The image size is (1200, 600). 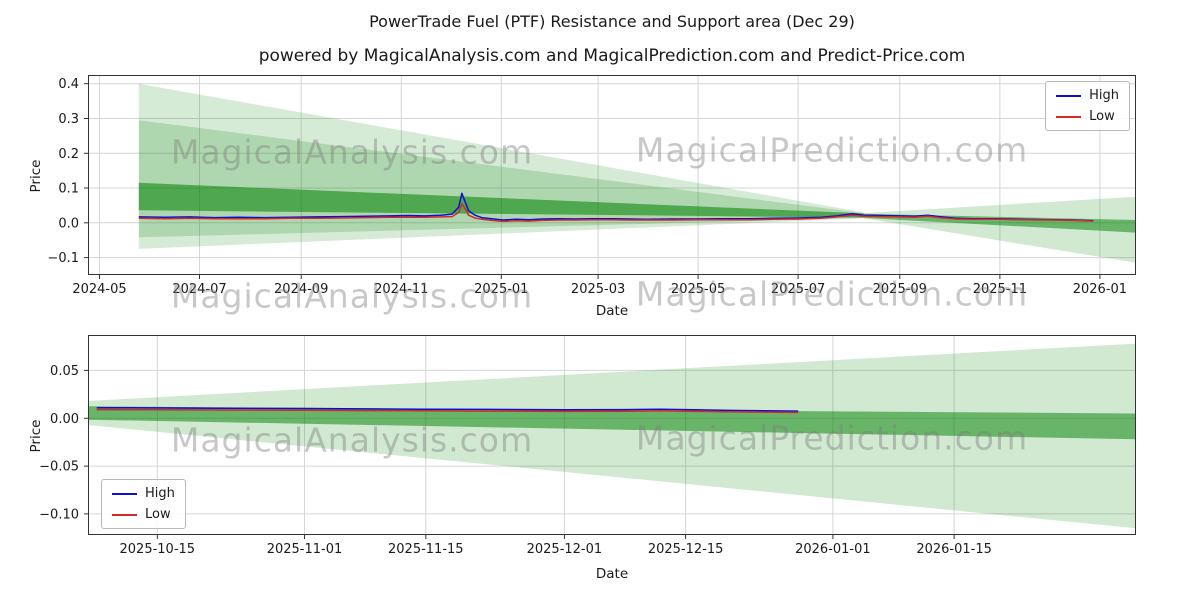 What do you see at coordinates (68, 119) in the screenshot?
I see `y-tick-label: 0.3` at bounding box center [68, 119].